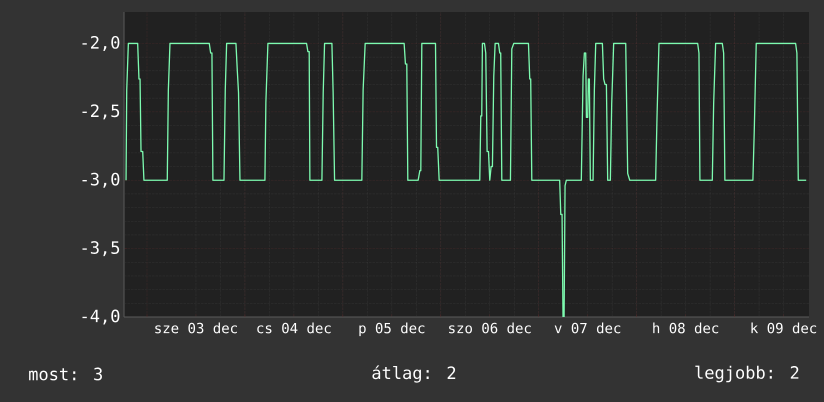  Describe the element at coordinates (414, 374) in the screenshot. I see `text: átlag: 2` at that location.